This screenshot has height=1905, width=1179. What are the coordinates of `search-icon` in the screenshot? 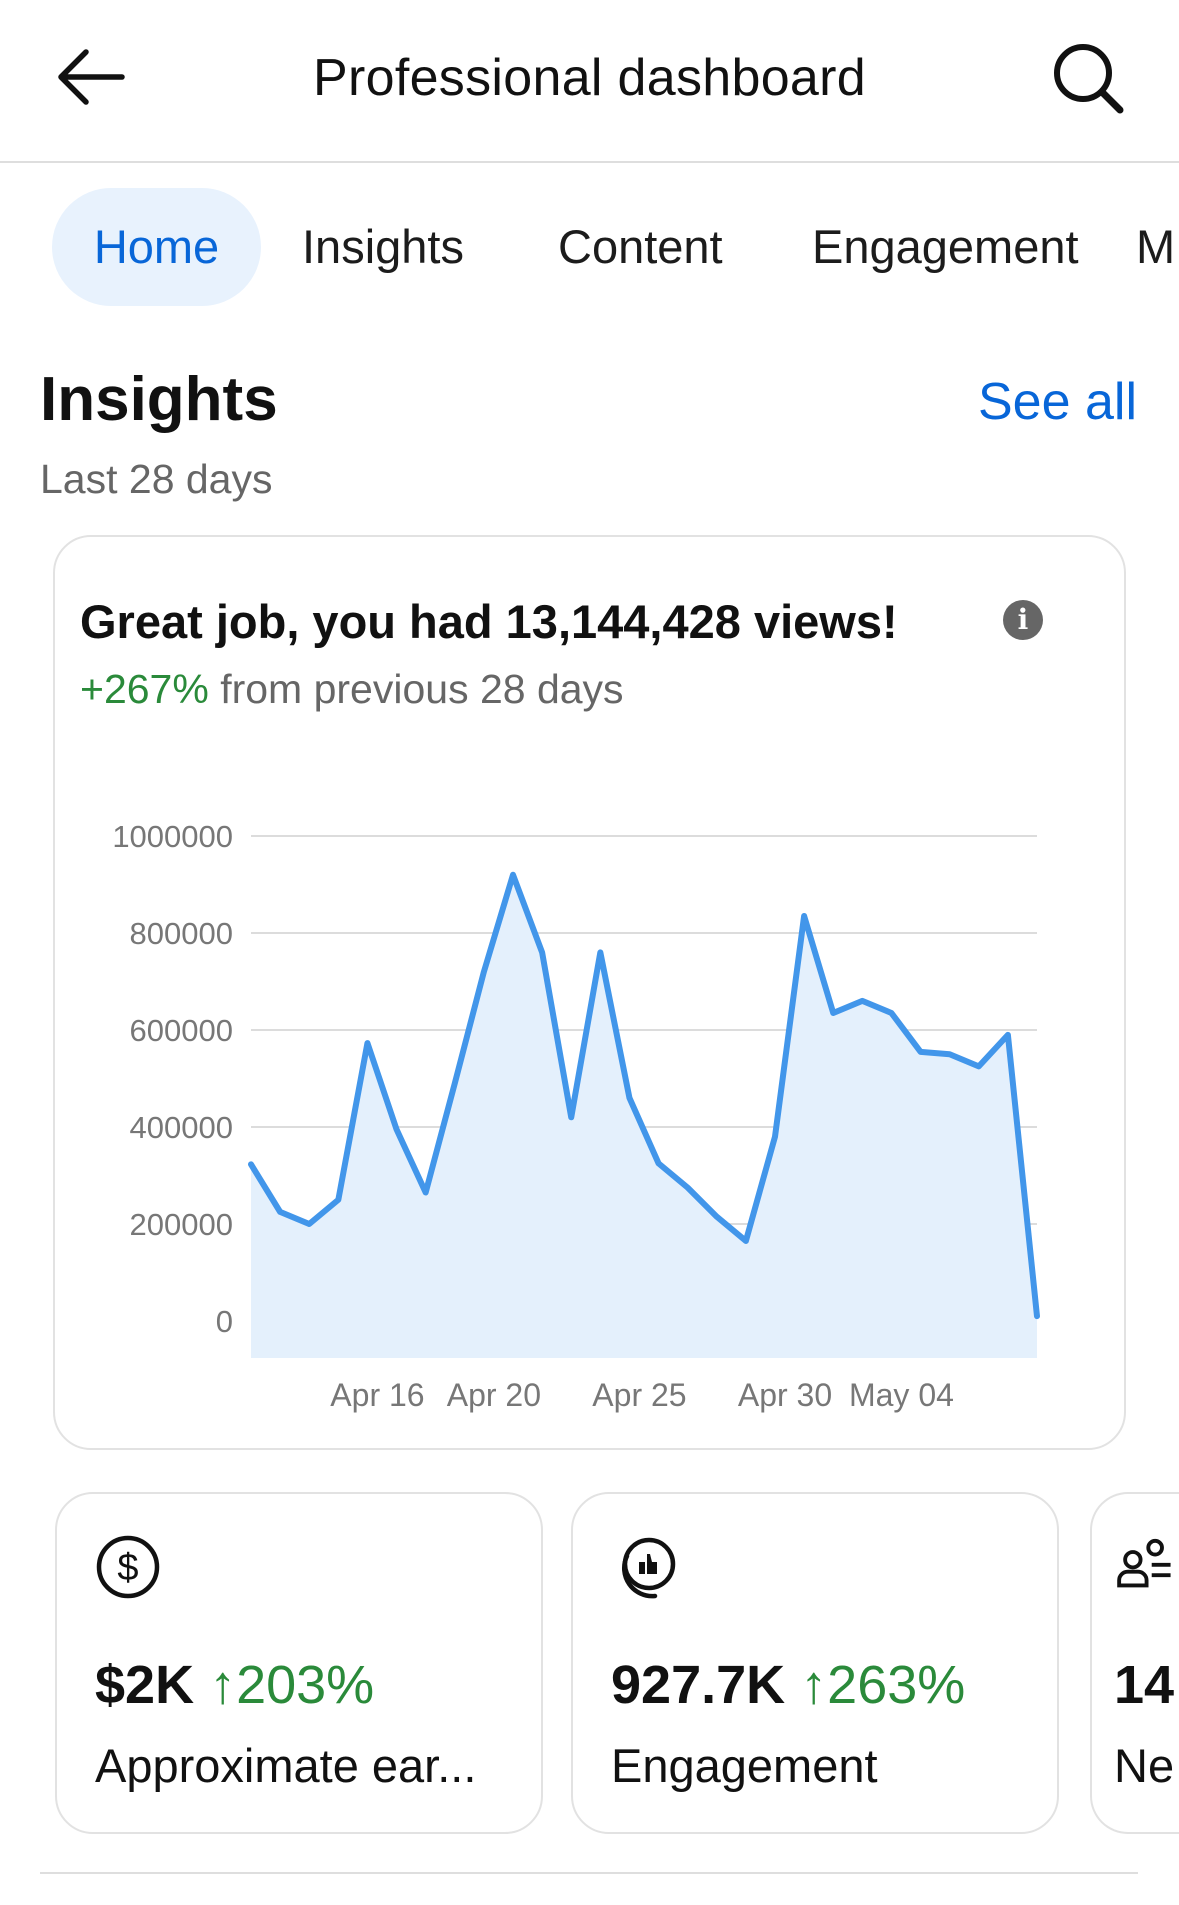 It's located at (1088, 78).